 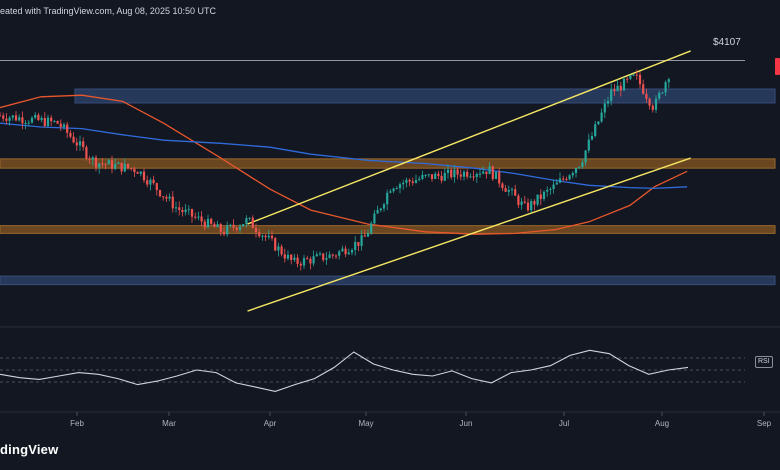 I want to click on month-label-jul: Jul, so click(x=564, y=423).